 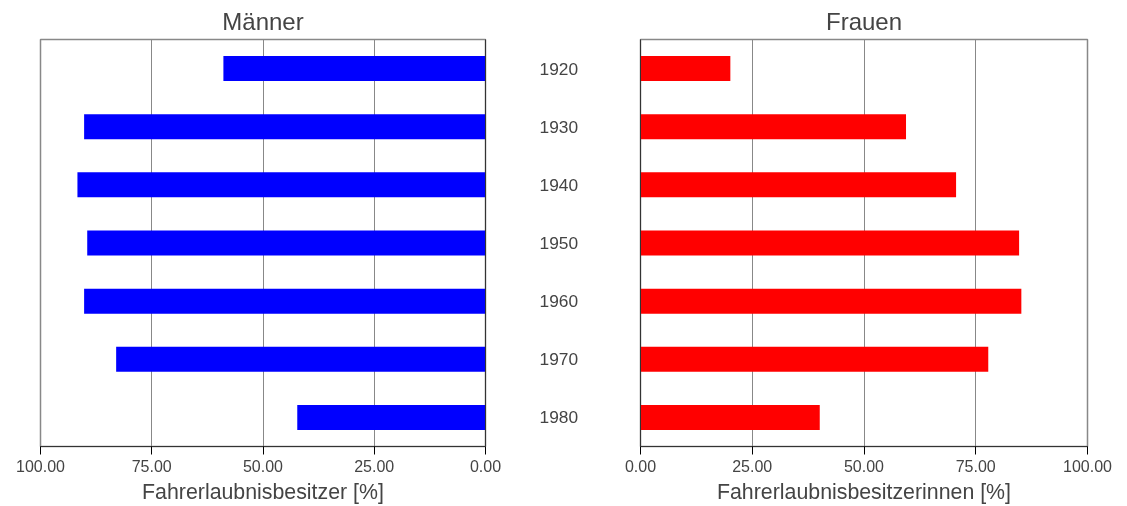 What do you see at coordinates (559, 301) in the screenshot?
I see `y-tick-label: 1960` at bounding box center [559, 301].